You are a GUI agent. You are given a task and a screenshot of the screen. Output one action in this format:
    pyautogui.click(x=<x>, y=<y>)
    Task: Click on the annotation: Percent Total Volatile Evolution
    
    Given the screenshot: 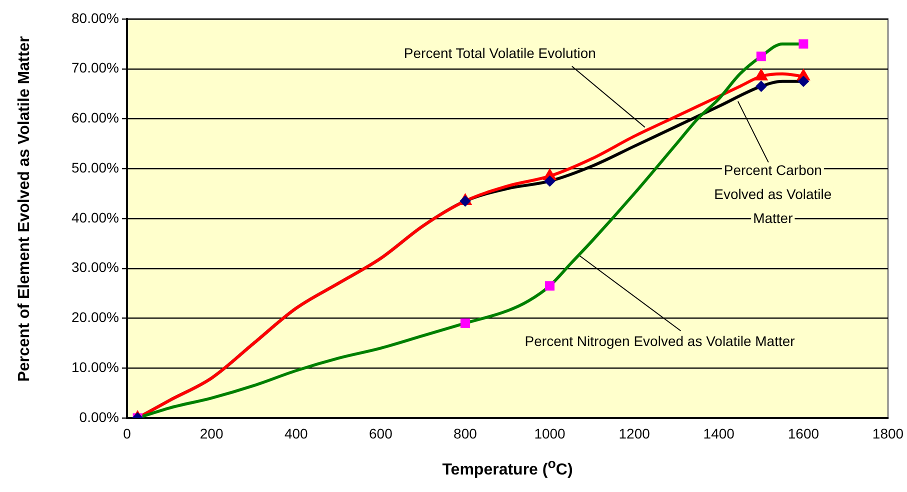 What is the action you would take?
    pyautogui.click(x=500, y=53)
    